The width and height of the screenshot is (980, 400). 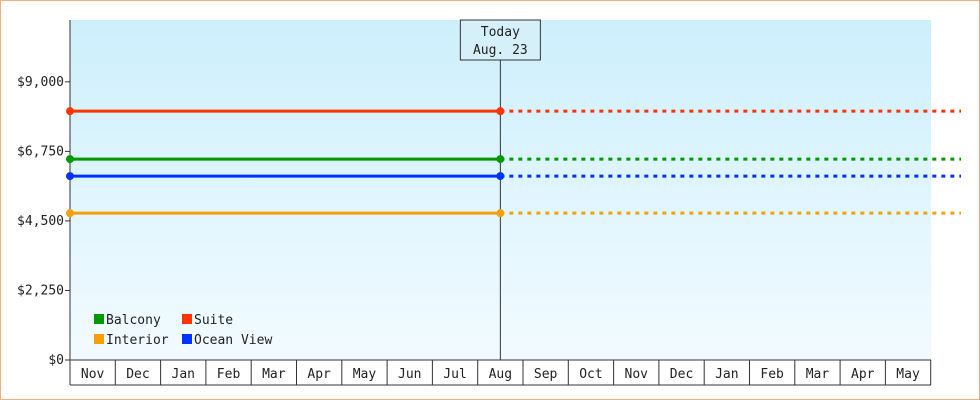 I want to click on legend-label: Suite, so click(x=213, y=320).